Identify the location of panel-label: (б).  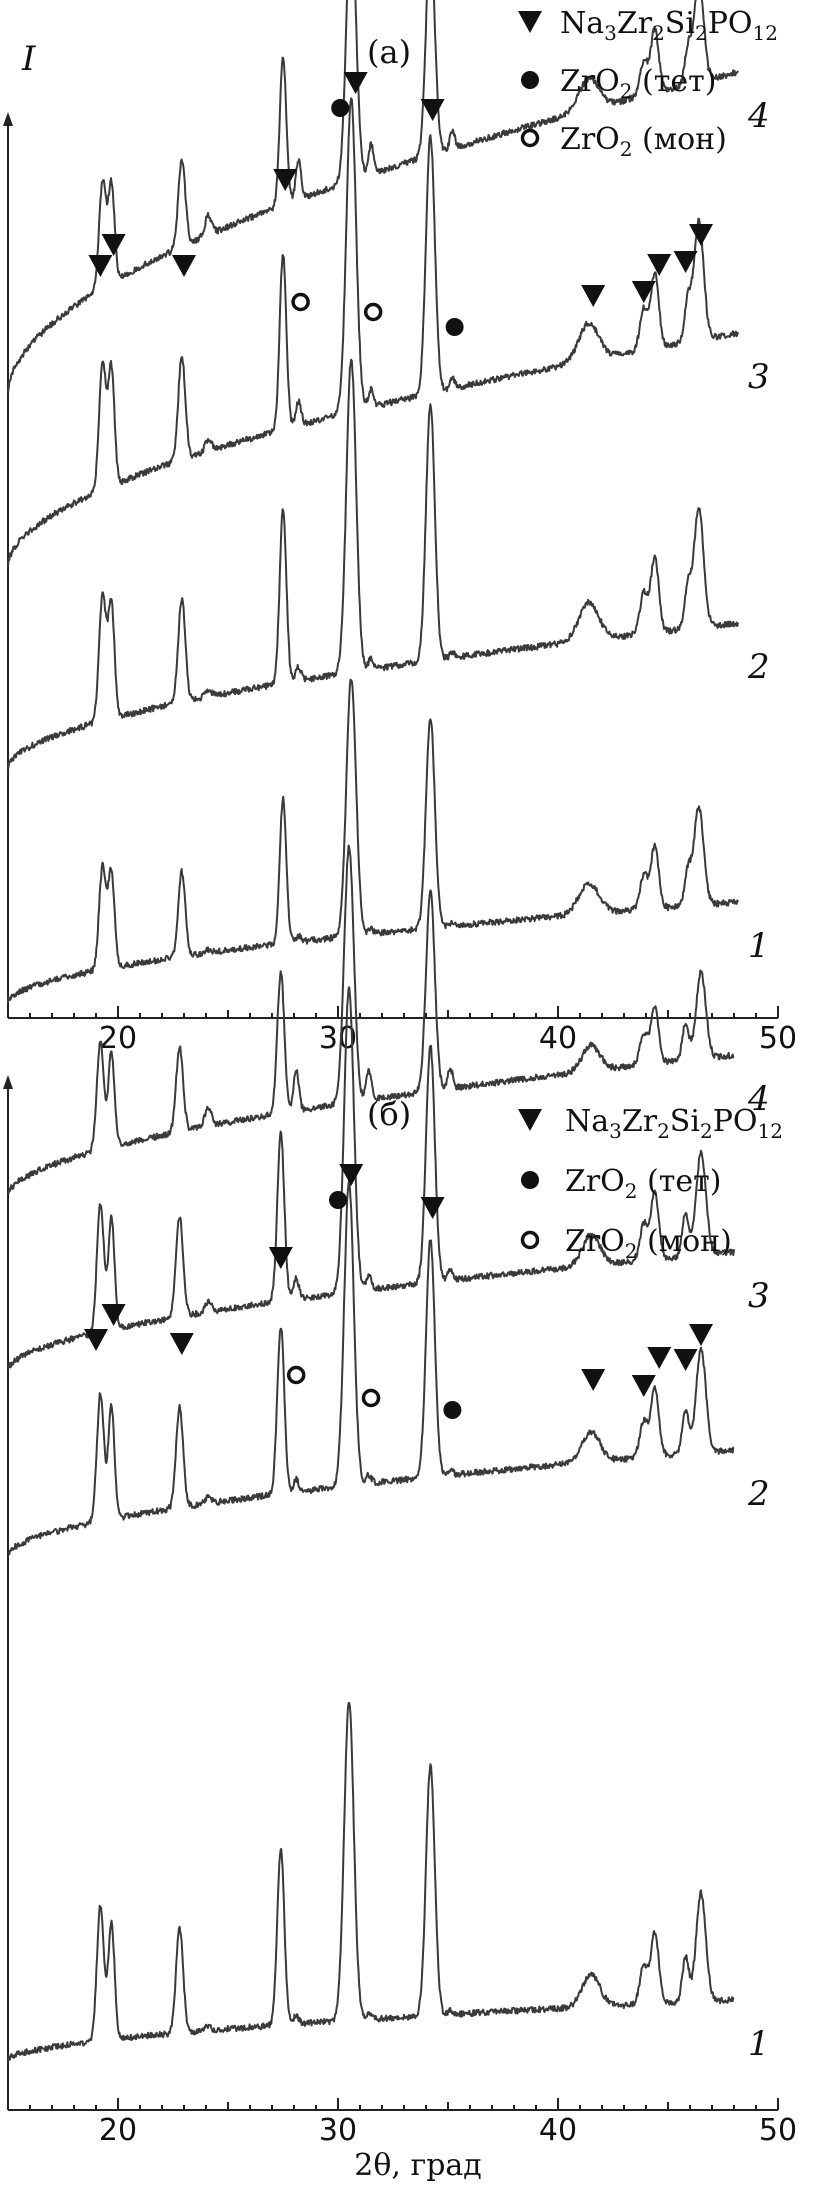
(389, 1114).